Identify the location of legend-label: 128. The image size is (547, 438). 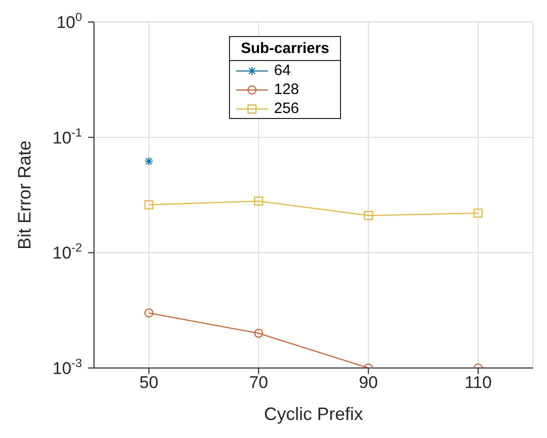
(287, 89).